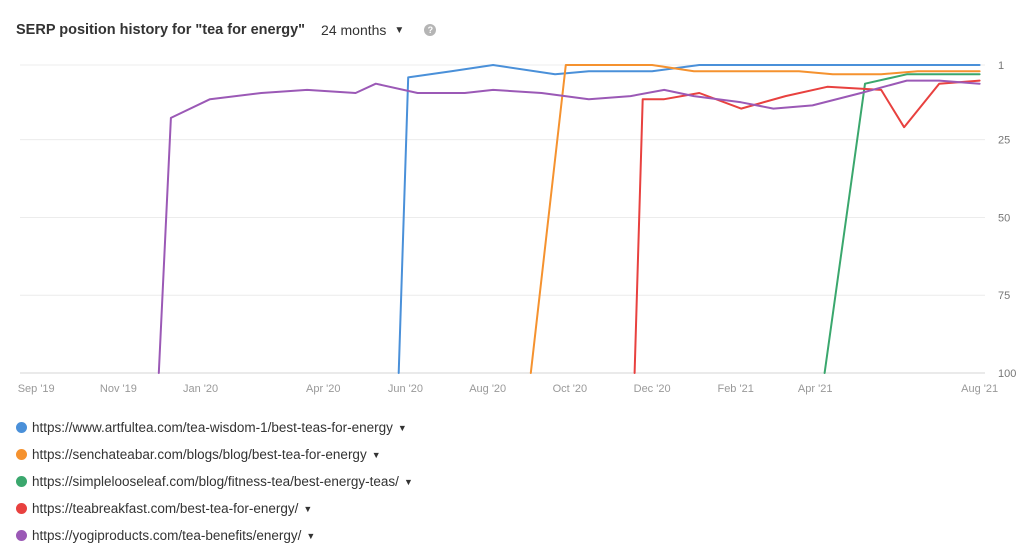  I want to click on x-tick-label: Feb '21, so click(735, 389).